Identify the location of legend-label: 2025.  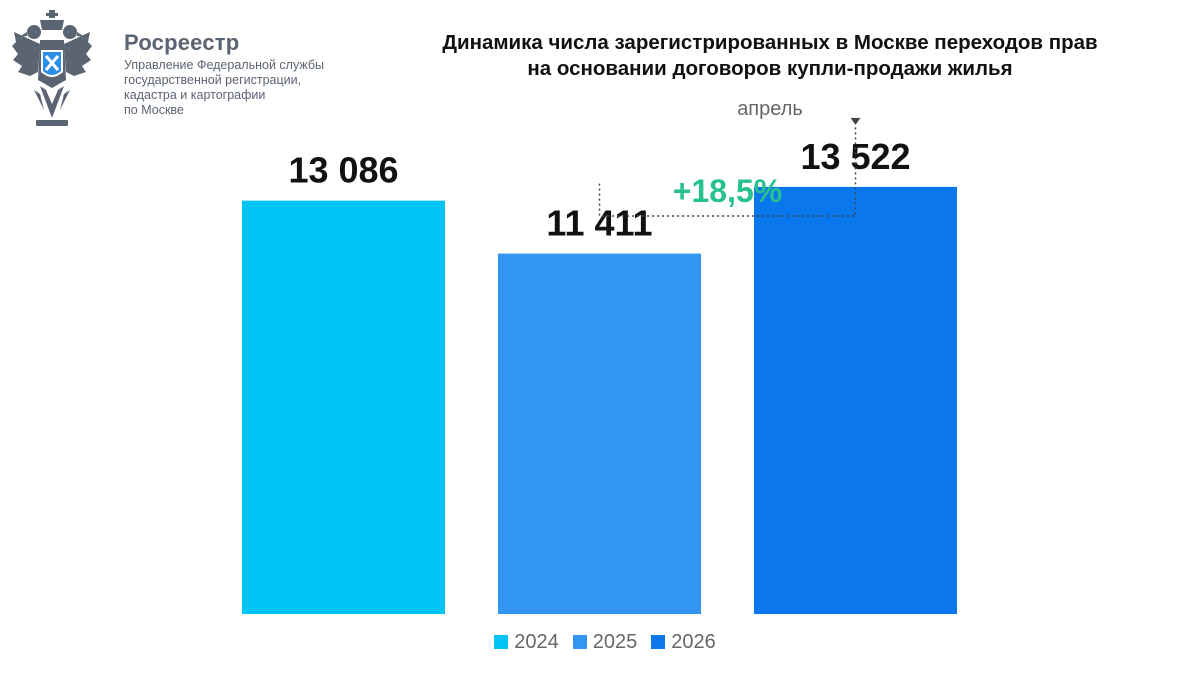
(615, 641).